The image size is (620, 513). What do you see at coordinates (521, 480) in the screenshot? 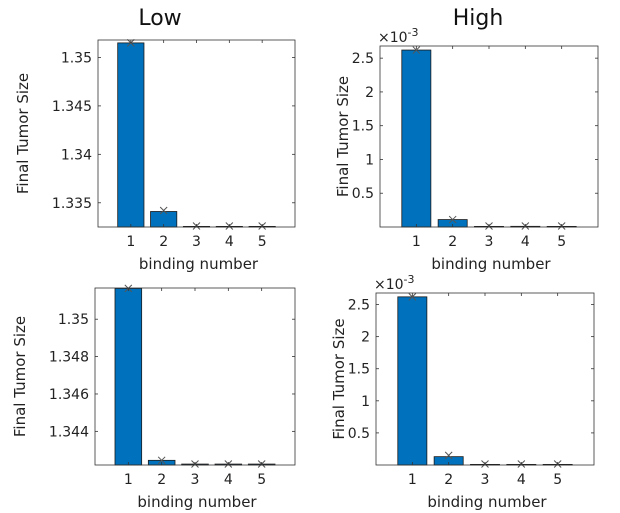
I see `p4-x-tick-label-4: 4` at bounding box center [521, 480].